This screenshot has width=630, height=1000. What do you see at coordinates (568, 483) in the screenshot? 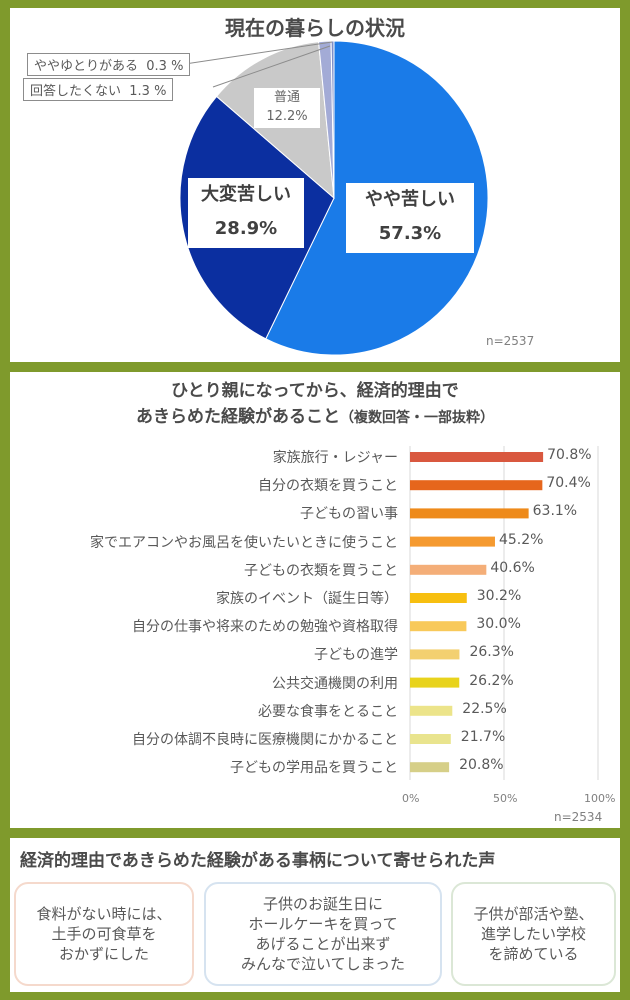
I see `bar-value-label: 70.4%` at bounding box center [568, 483].